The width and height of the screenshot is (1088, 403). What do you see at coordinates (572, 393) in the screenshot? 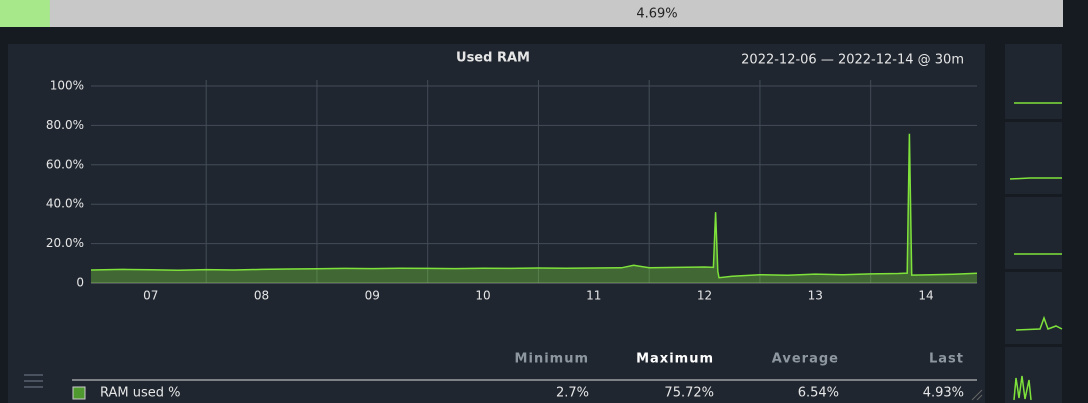
I see `stats-value: 2.7%` at bounding box center [572, 393].